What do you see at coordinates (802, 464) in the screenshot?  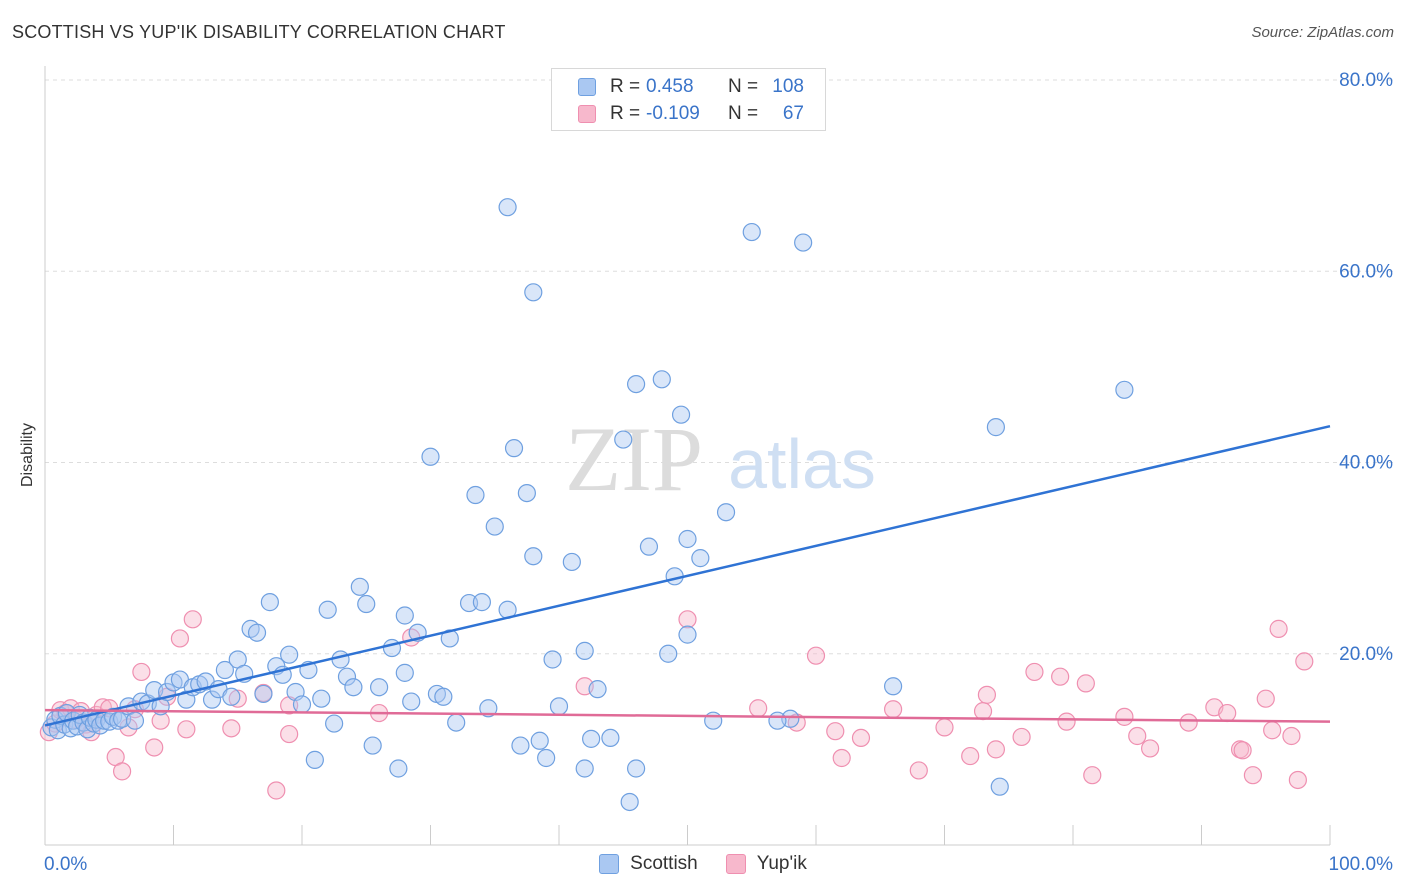 I see `watermark-atlas: atlas` at bounding box center [802, 464].